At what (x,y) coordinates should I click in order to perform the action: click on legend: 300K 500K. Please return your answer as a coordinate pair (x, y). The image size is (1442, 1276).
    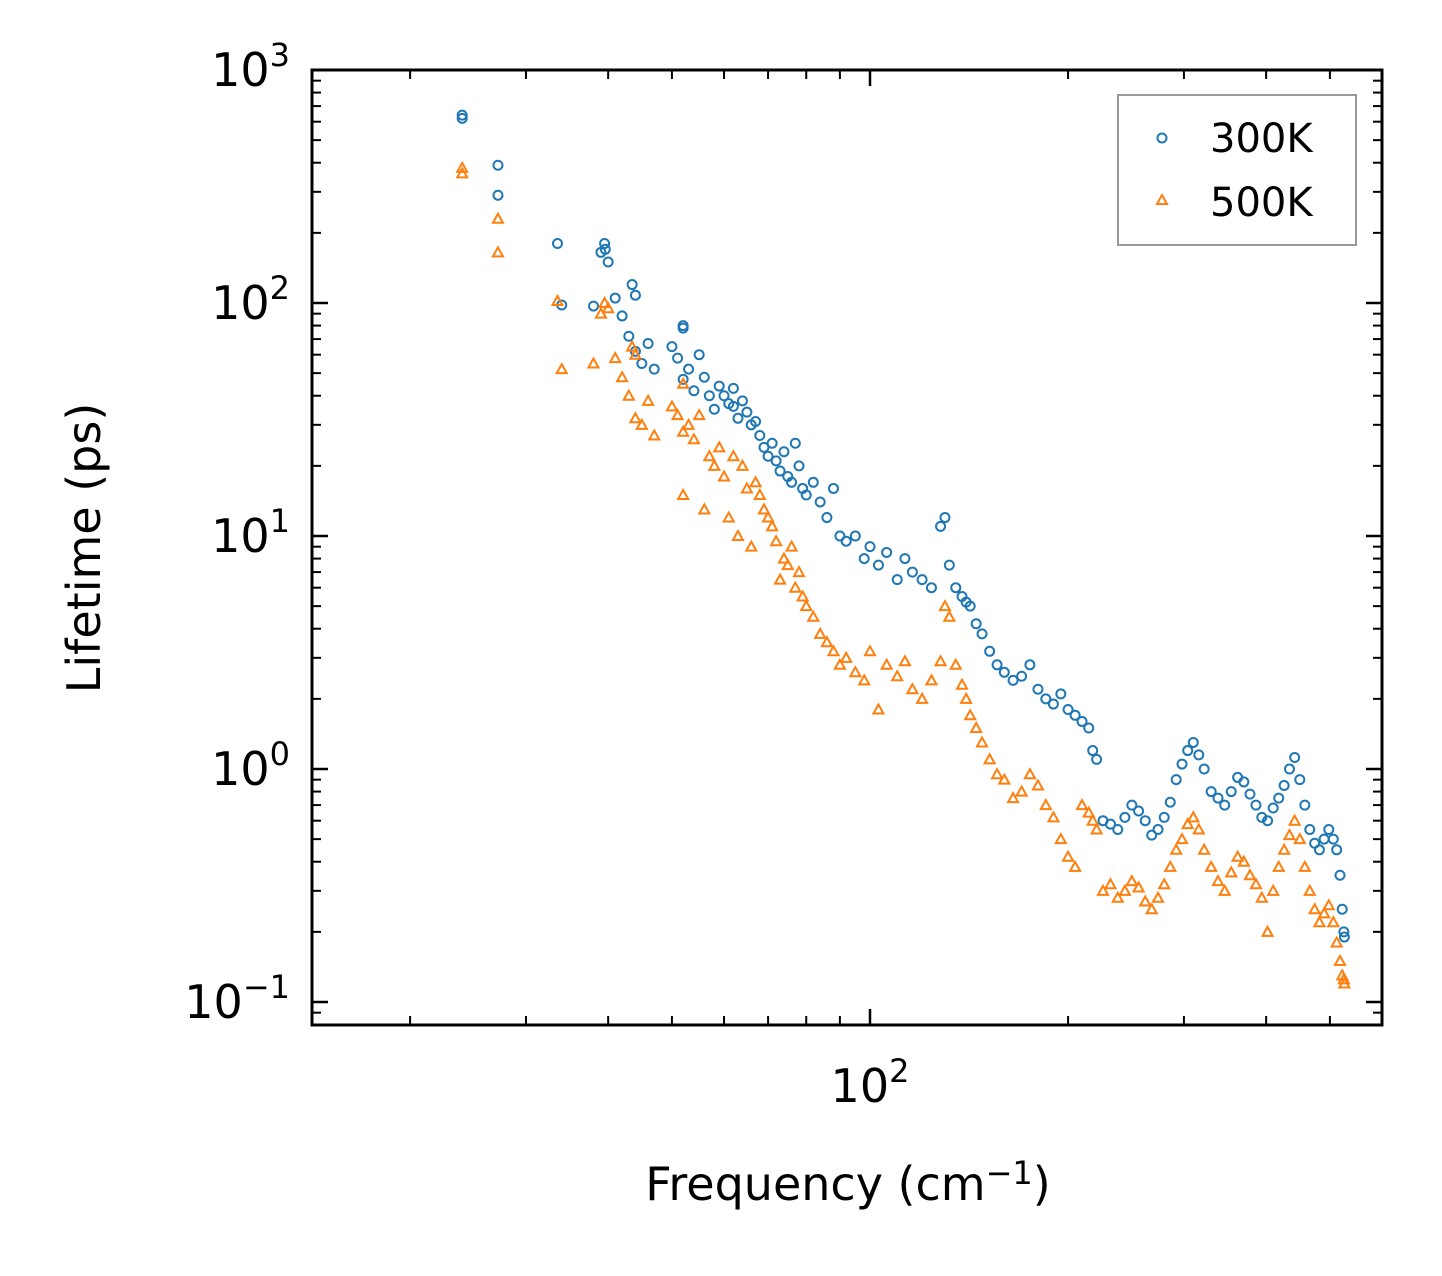
    Looking at the image, I should click on (1237, 170).